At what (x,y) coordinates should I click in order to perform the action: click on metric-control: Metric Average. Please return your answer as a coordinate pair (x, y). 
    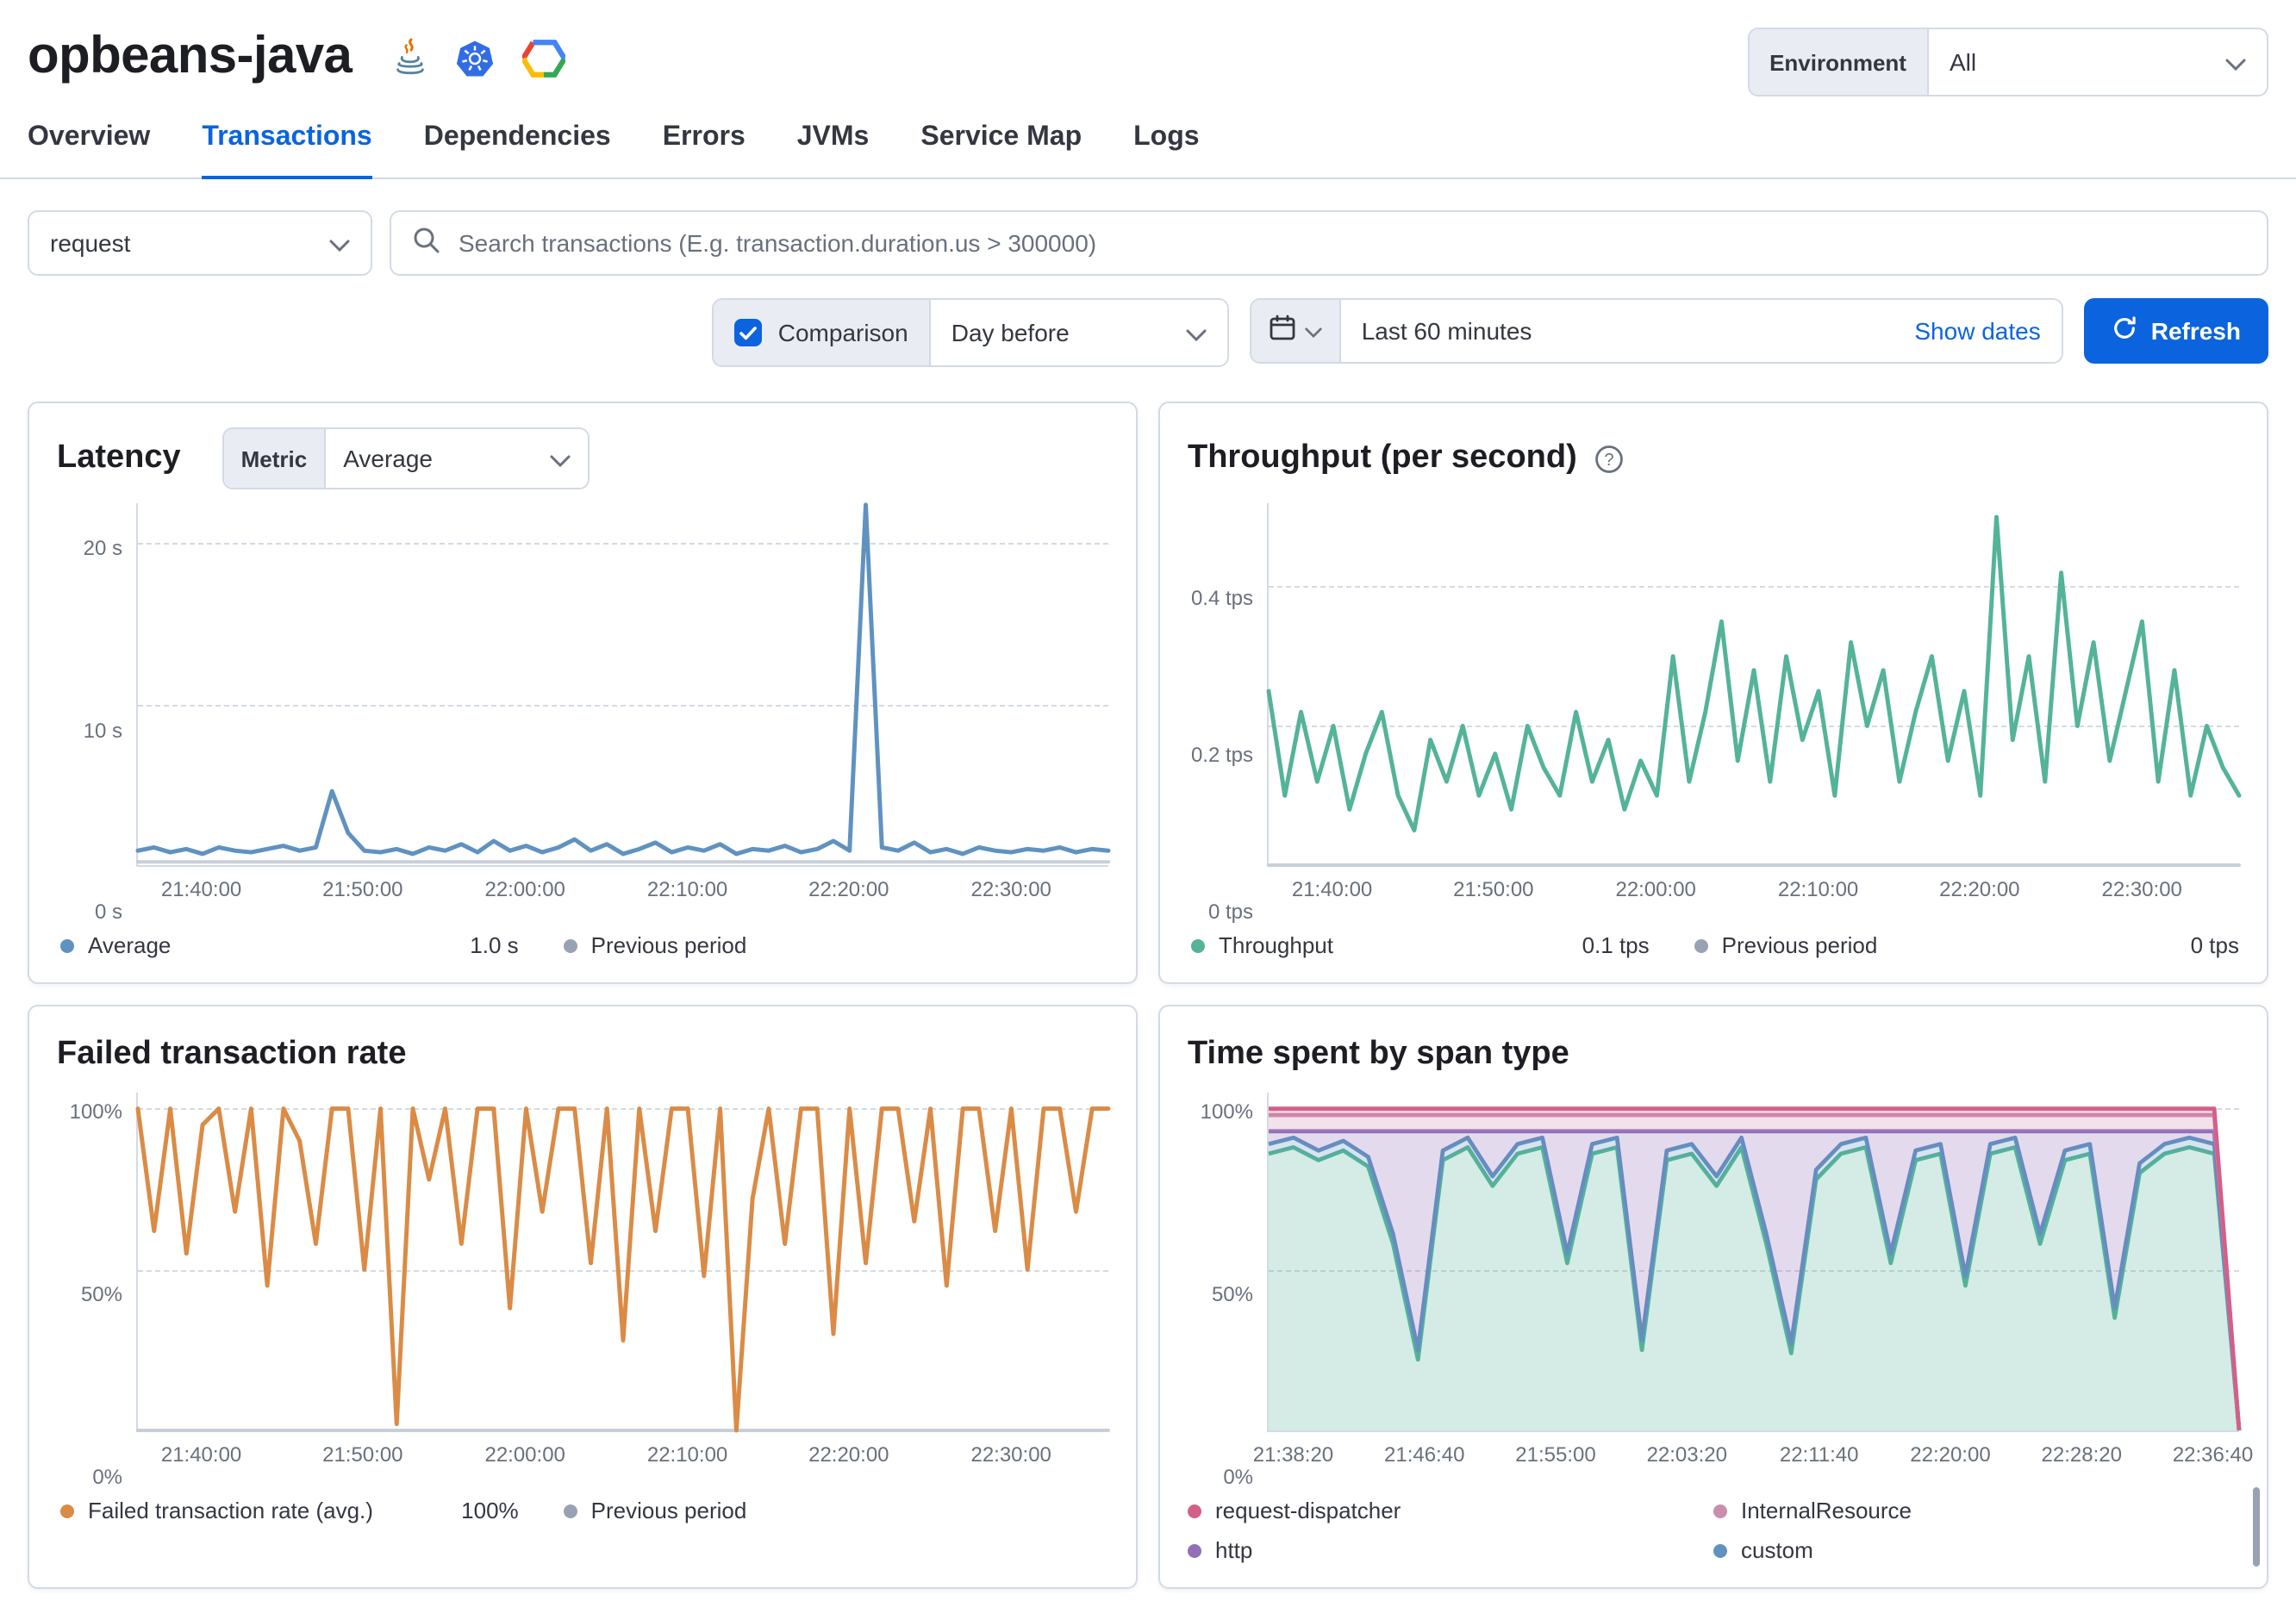
    Looking at the image, I should click on (406, 458).